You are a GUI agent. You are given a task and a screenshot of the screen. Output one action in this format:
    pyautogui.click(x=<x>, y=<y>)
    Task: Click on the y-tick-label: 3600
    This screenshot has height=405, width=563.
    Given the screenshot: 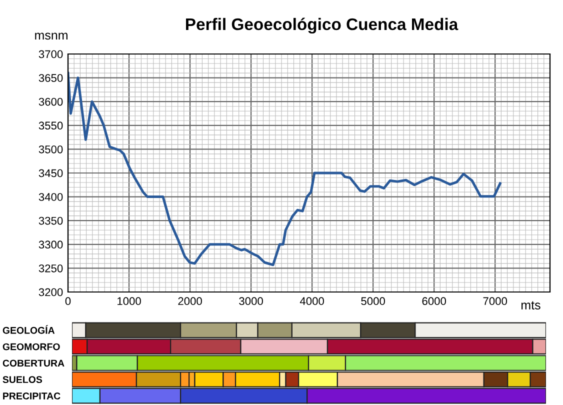 What is the action you would take?
    pyautogui.click(x=50, y=102)
    